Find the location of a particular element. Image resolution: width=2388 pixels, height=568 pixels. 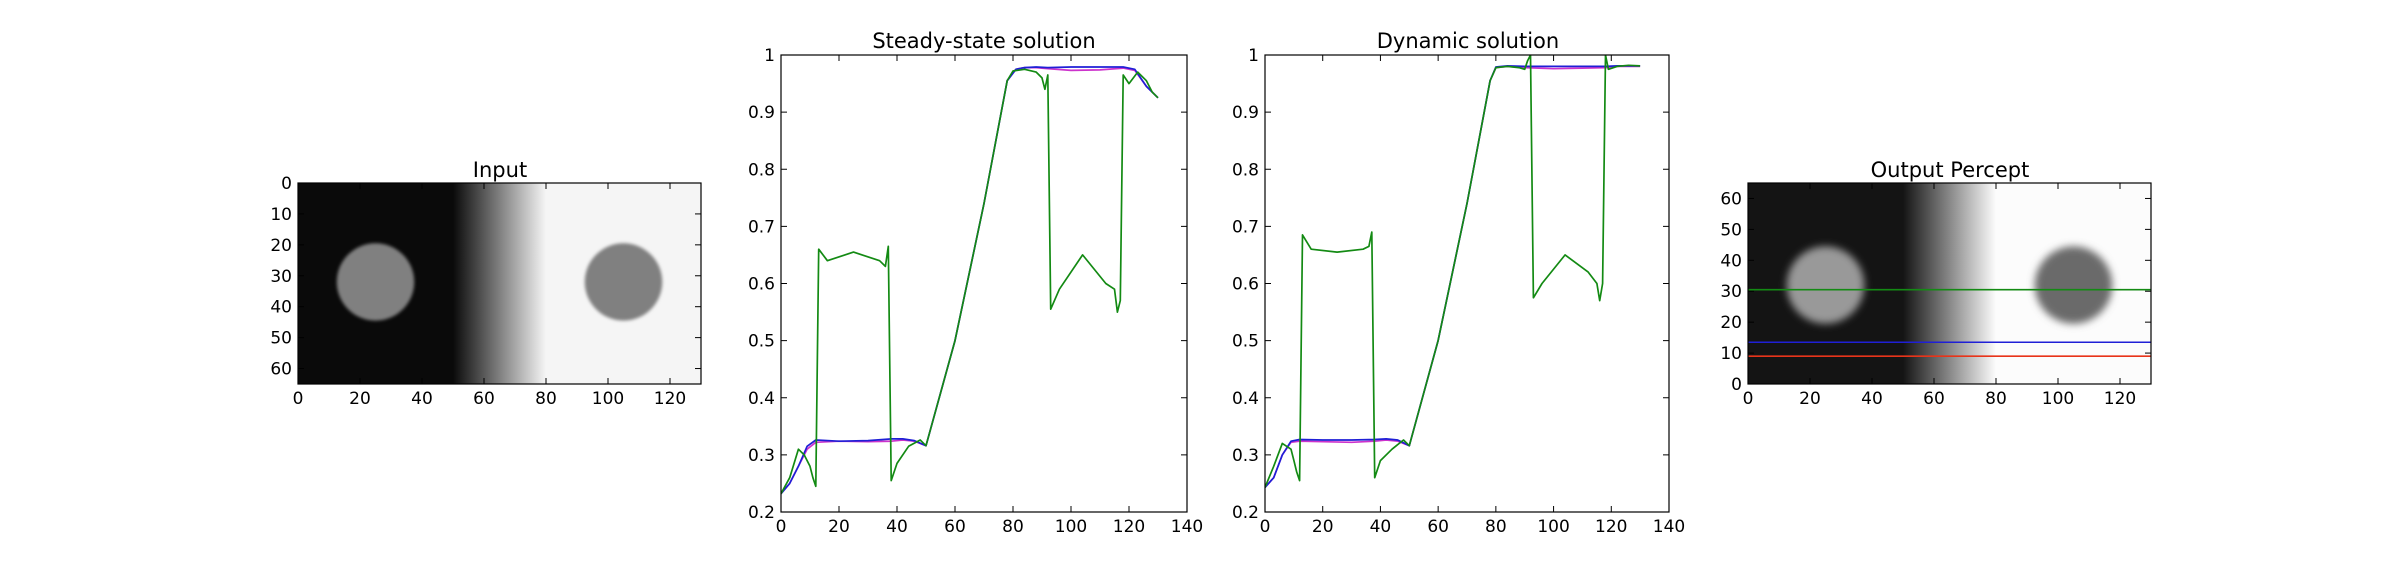

panel-title-steady-state: Steady-state solution is located at coordinates (983, 41).